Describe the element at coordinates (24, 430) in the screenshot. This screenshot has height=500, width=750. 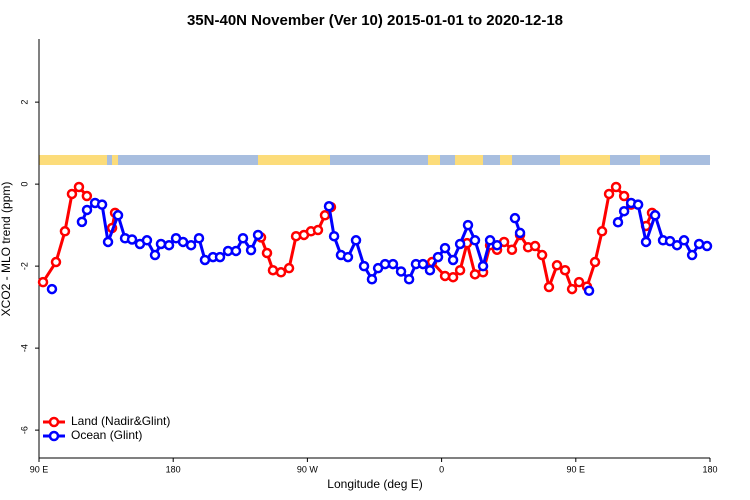
I see `y-tick-label: -6` at that location.